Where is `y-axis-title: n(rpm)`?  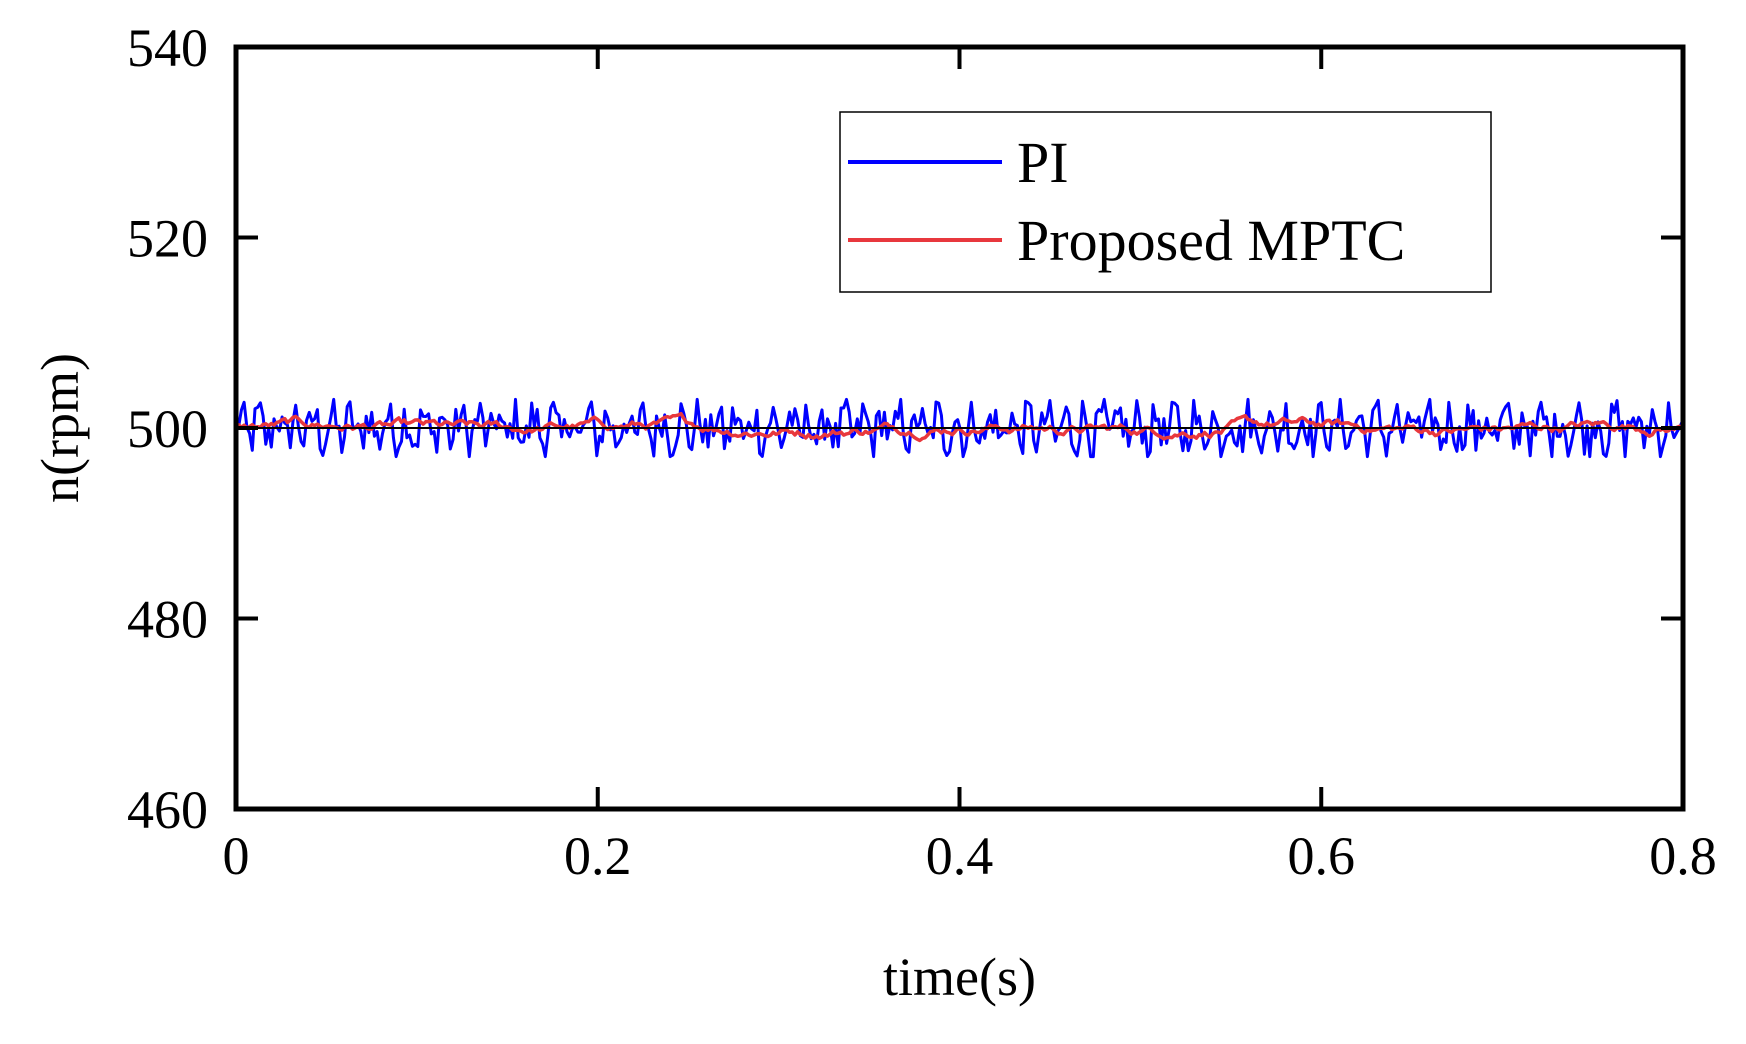 y-axis-title: n(rpm) is located at coordinates (60, 428).